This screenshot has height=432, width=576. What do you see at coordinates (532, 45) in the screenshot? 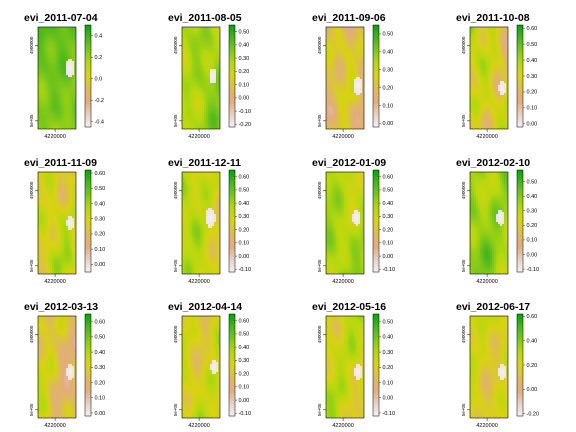
I see `colorbar-tick-label: 0.50` at bounding box center [532, 45].